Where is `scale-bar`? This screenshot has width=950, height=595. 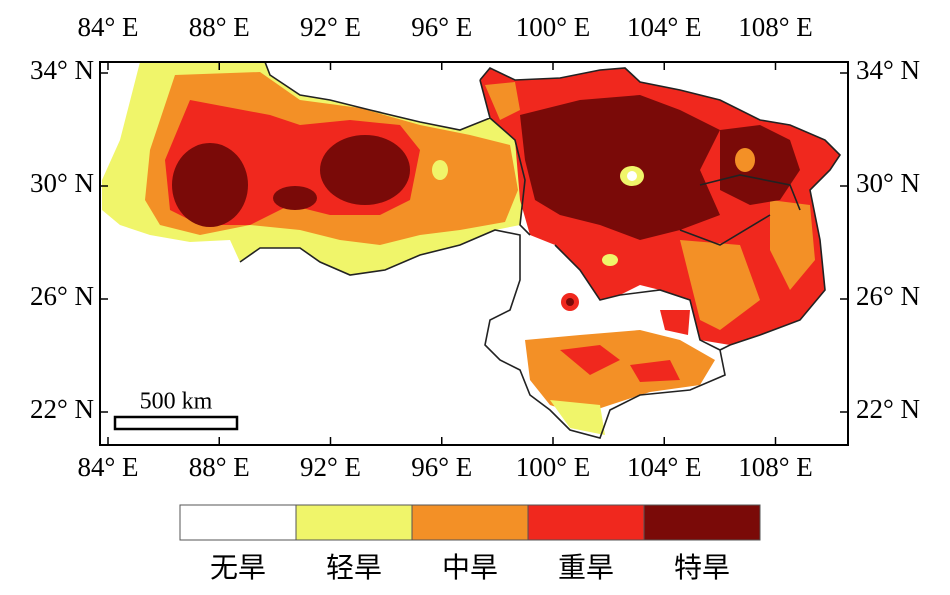 scale-bar is located at coordinates (176, 423).